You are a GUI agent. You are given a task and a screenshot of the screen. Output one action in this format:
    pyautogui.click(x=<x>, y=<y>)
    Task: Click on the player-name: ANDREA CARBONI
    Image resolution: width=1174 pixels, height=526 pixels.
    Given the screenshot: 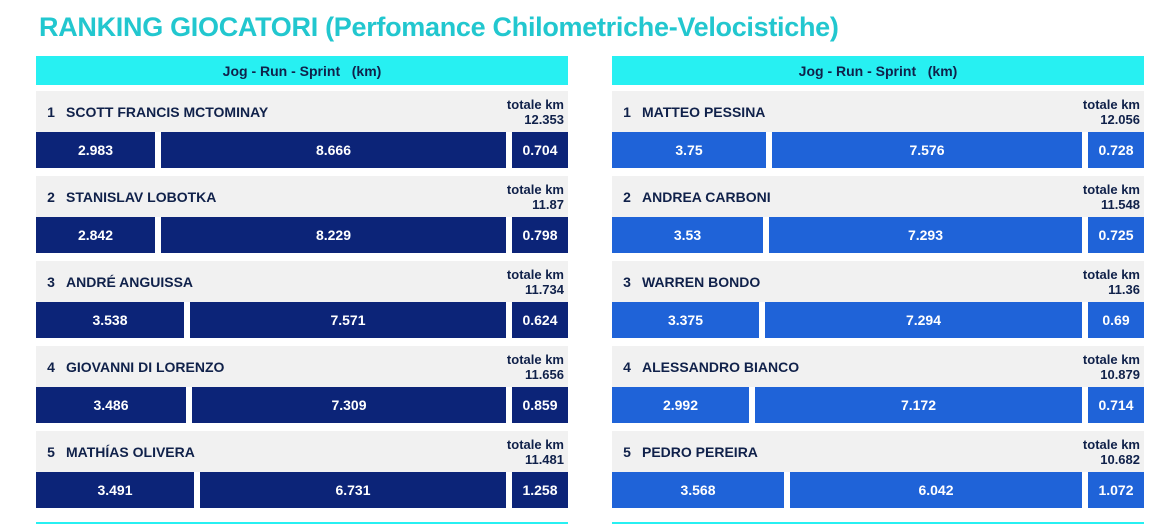 What is the action you would take?
    pyautogui.click(x=706, y=196)
    